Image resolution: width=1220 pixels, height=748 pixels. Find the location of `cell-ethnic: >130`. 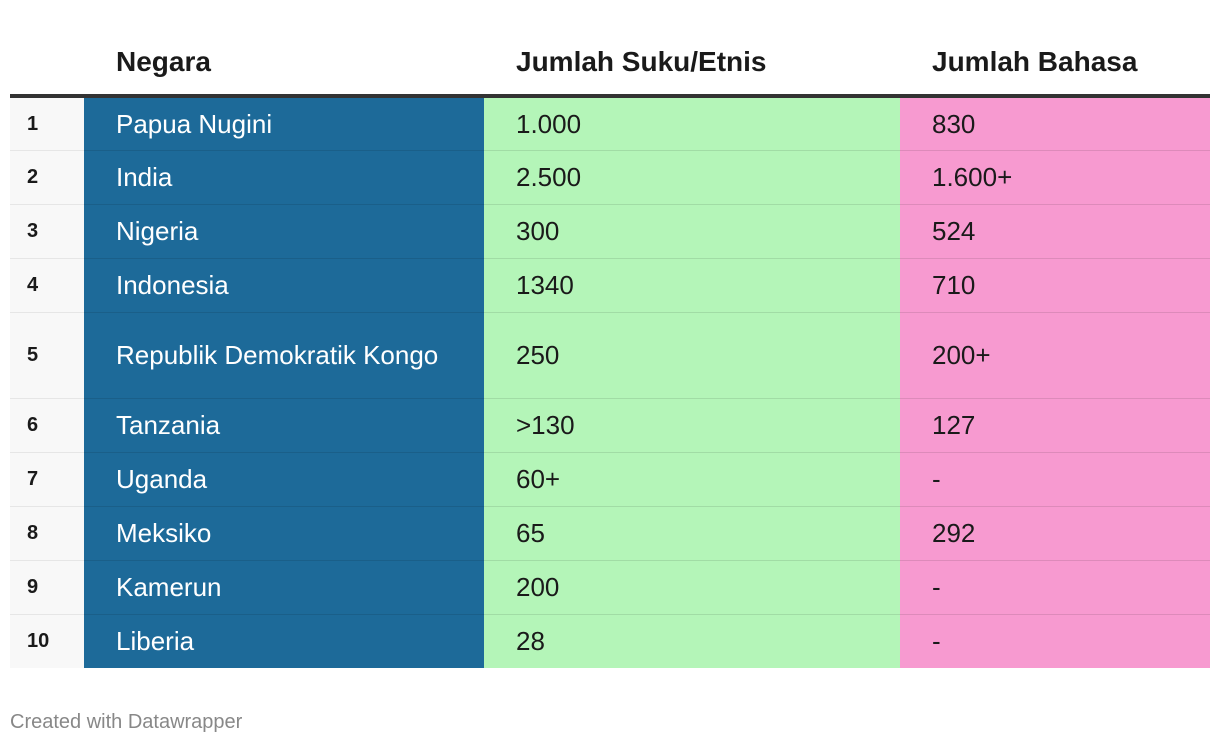

cell-ethnic: >130 is located at coordinates (692, 425).